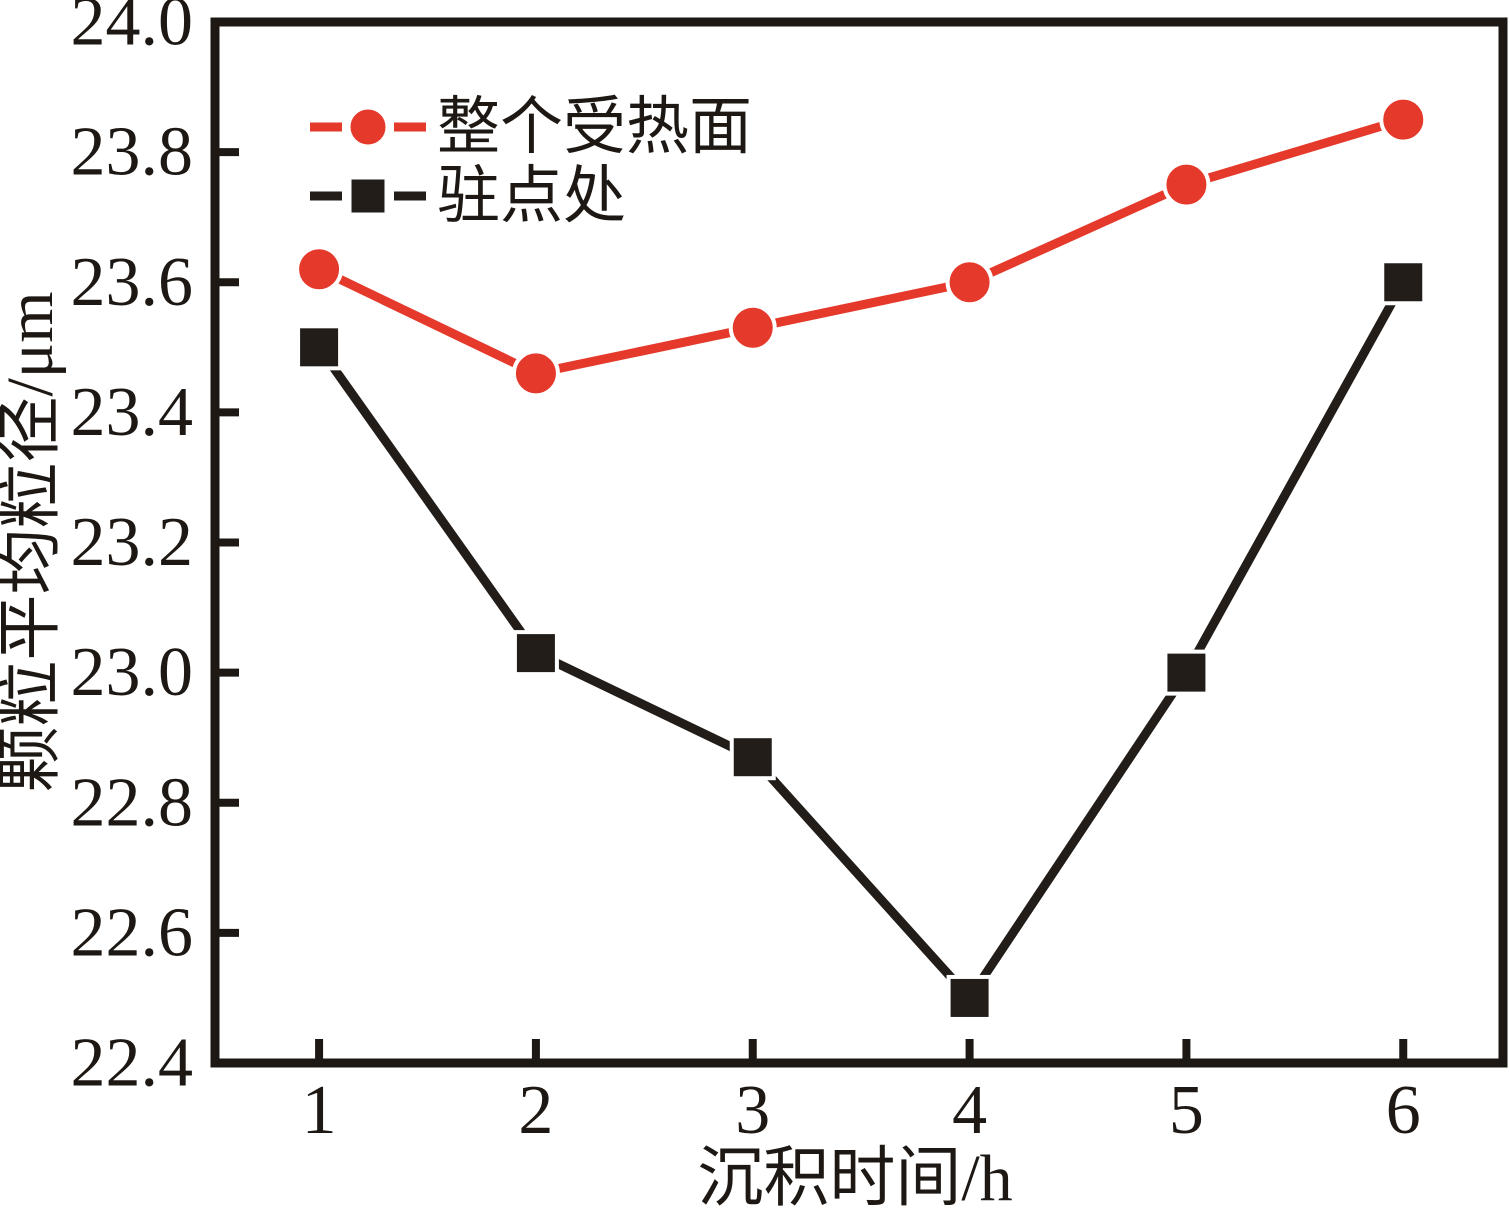  Describe the element at coordinates (752, 1110) in the screenshot. I see `x-axis-tick-label: 3` at that location.